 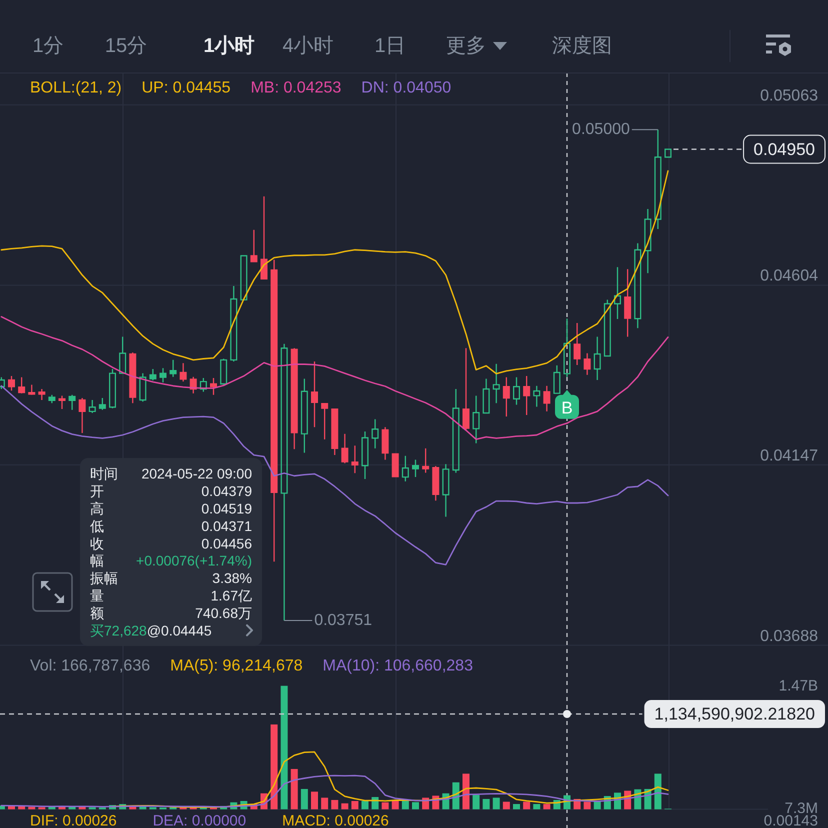 What do you see at coordinates (194, 560) in the screenshot?
I see `annotation: +0.00076(+1.74%)` at bounding box center [194, 560].